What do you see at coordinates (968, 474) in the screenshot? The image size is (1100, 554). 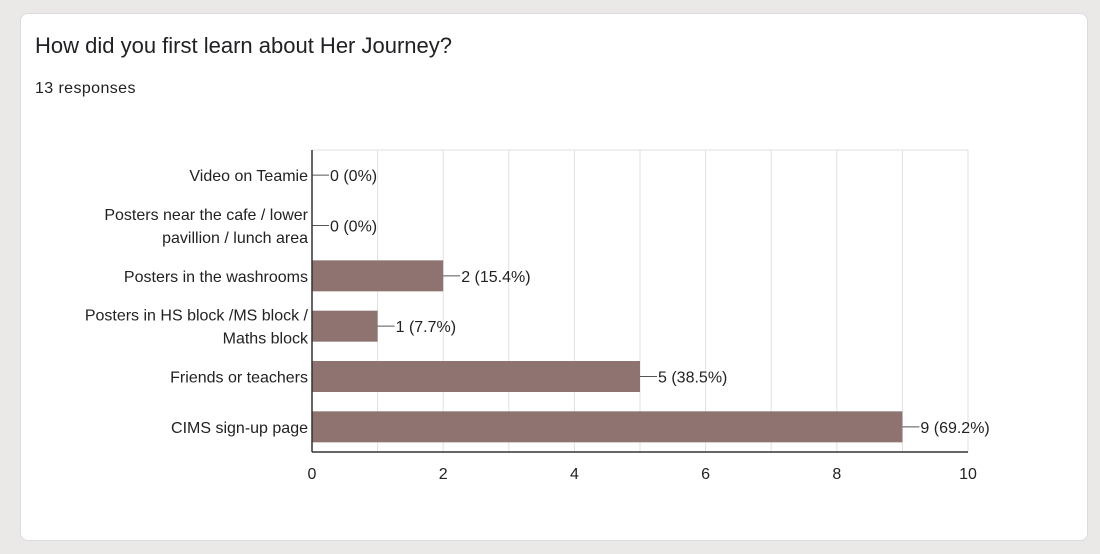 I see `x-tick-label: 10` at bounding box center [968, 474].